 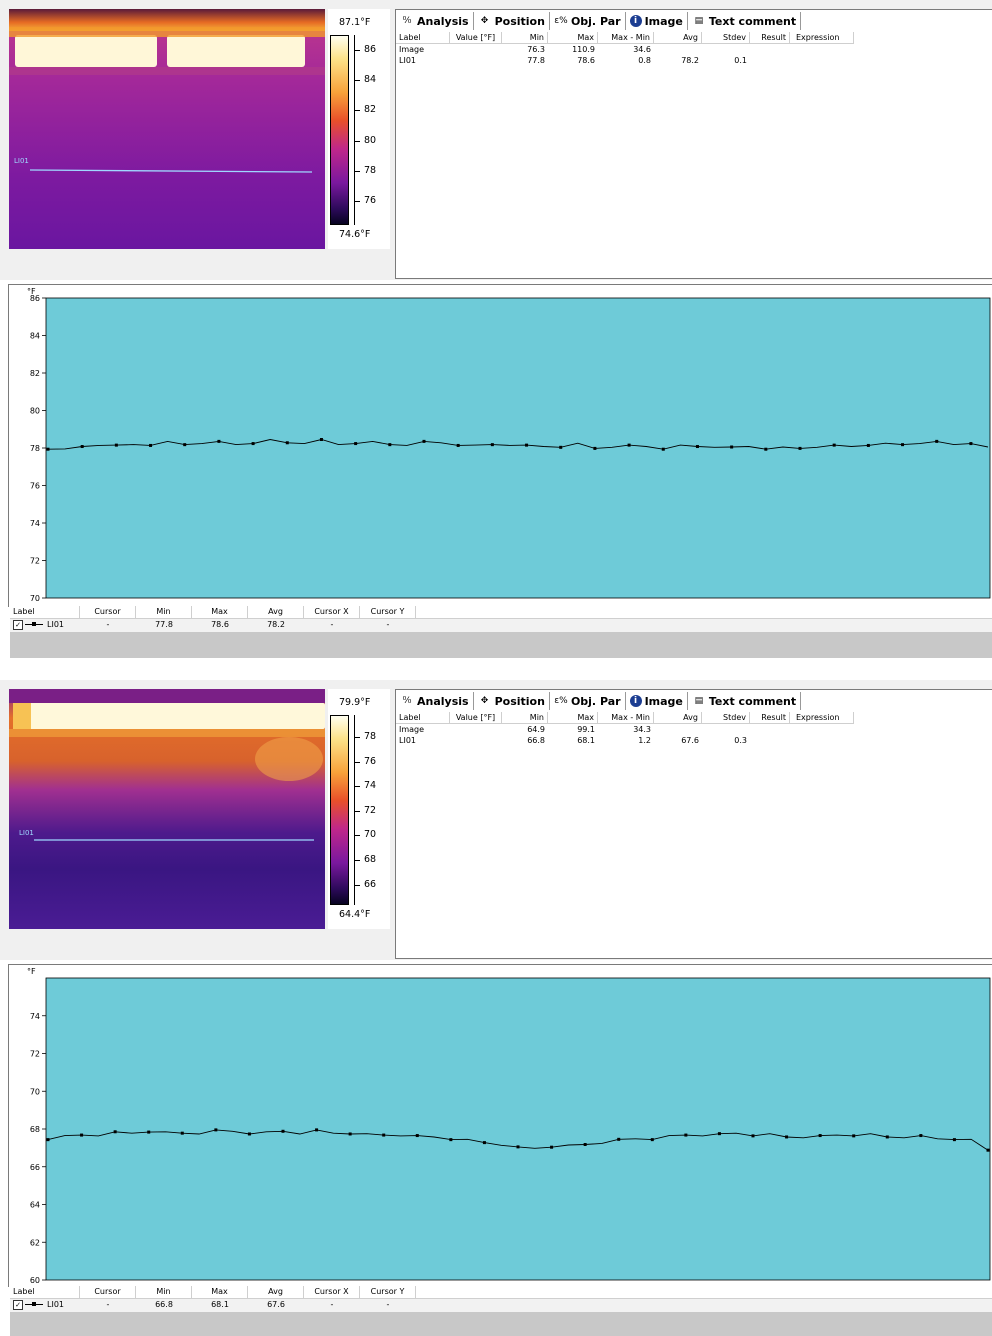 I want to click on cell-max: 78.6, so click(x=586, y=60).